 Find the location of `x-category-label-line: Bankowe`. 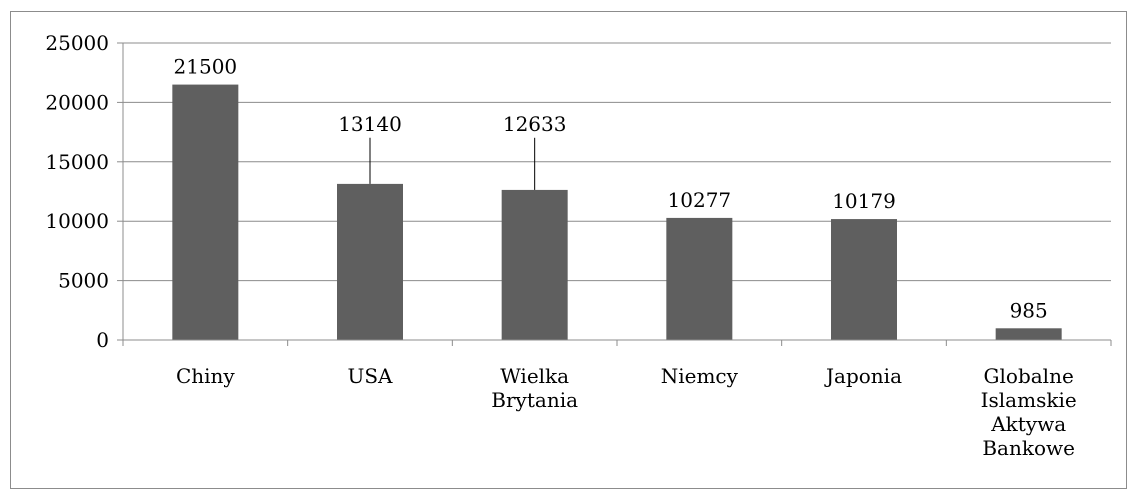

x-category-label-line: Bankowe is located at coordinates (1028, 448).